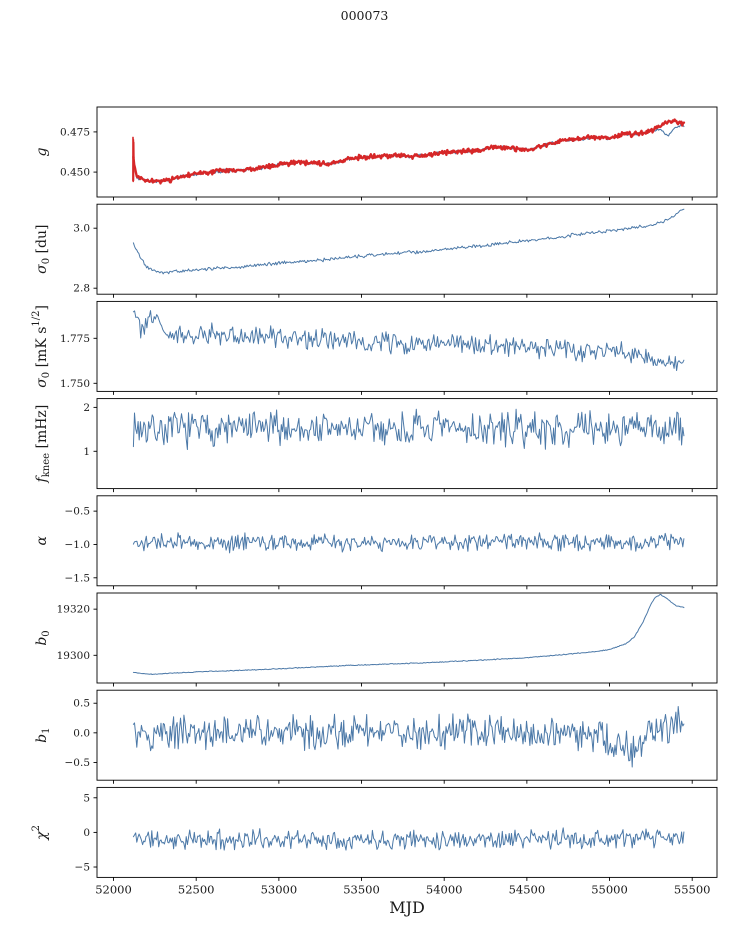  What do you see at coordinates (42, 429) in the screenshot?
I see `y-axis-label-segment: [mHz]` at bounding box center [42, 429].